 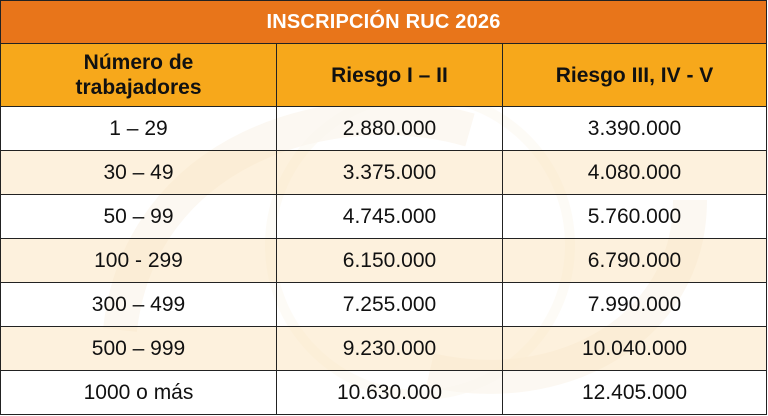 I want to click on header-risk-3-5: Riesgo III, IV - V, so click(x=634, y=75).